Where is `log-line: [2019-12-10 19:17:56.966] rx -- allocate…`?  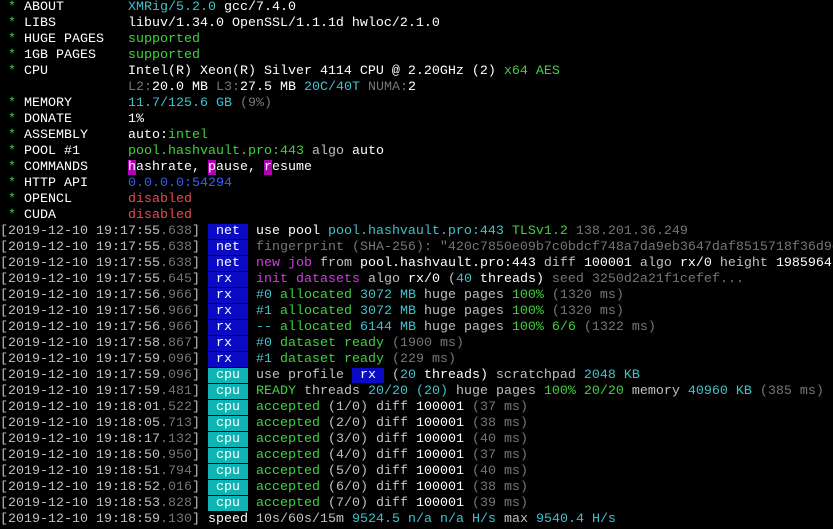
log-line: [2019-12-10 19:17:56.966] rx -- allocate… is located at coordinates (416, 328).